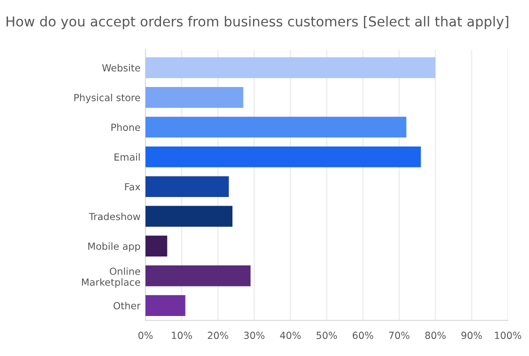 The width and height of the screenshot is (529, 356). Describe the element at coordinates (399, 336) in the screenshot. I see `x-tick-label: 70%` at that location.